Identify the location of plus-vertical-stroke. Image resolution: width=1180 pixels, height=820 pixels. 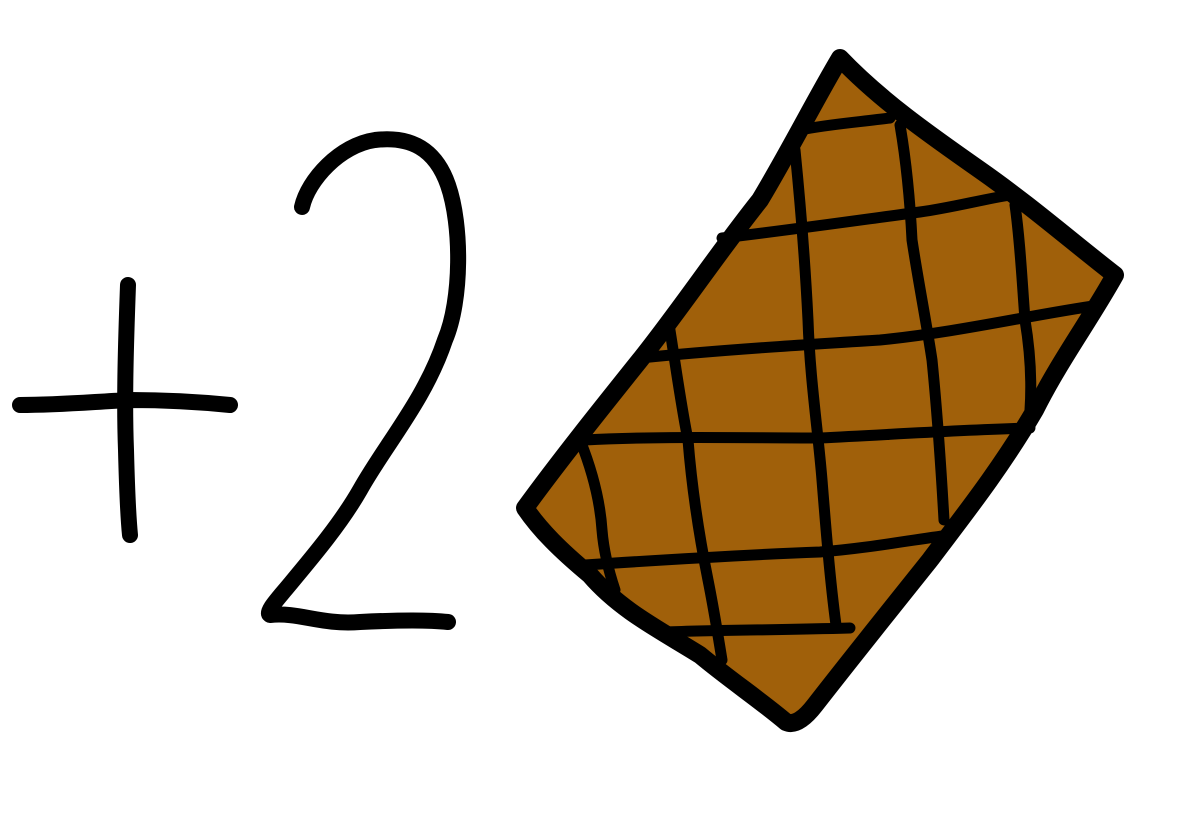
(127, 410).